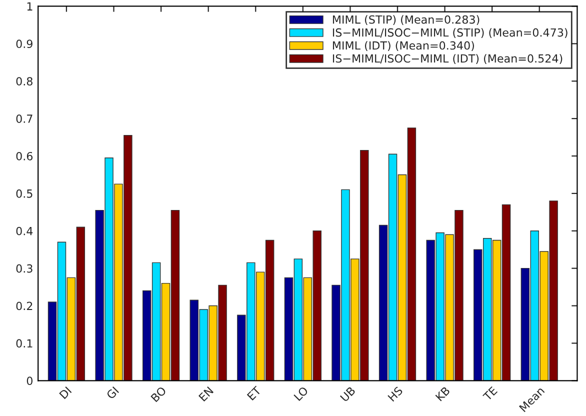 The width and height of the screenshot is (586, 416). Describe the element at coordinates (442, 394) in the screenshot. I see `x-tick-label: KB` at that location.